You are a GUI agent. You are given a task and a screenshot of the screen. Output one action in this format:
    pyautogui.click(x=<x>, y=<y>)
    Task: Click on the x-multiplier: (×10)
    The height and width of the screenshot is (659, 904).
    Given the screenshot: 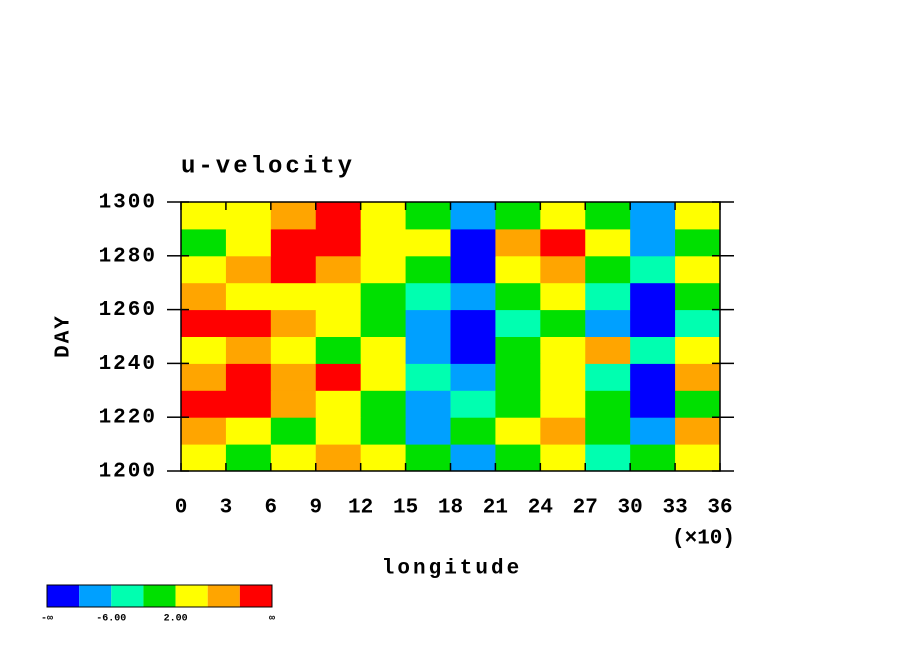 What is the action you would take?
    pyautogui.click(x=703, y=539)
    